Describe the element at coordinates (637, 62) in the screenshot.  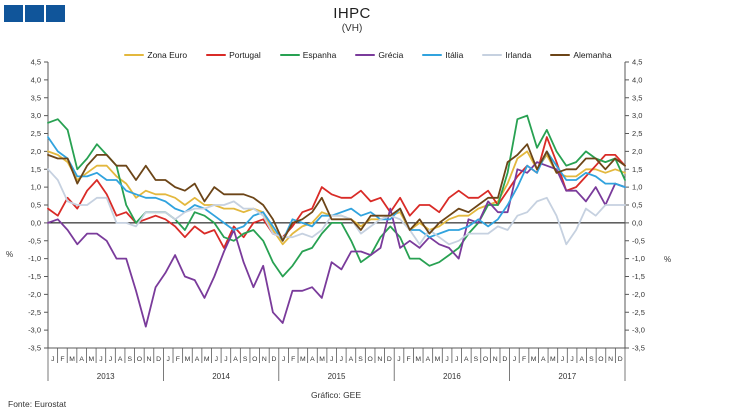
I see `y-tick-label-right: 4,5` at that location.